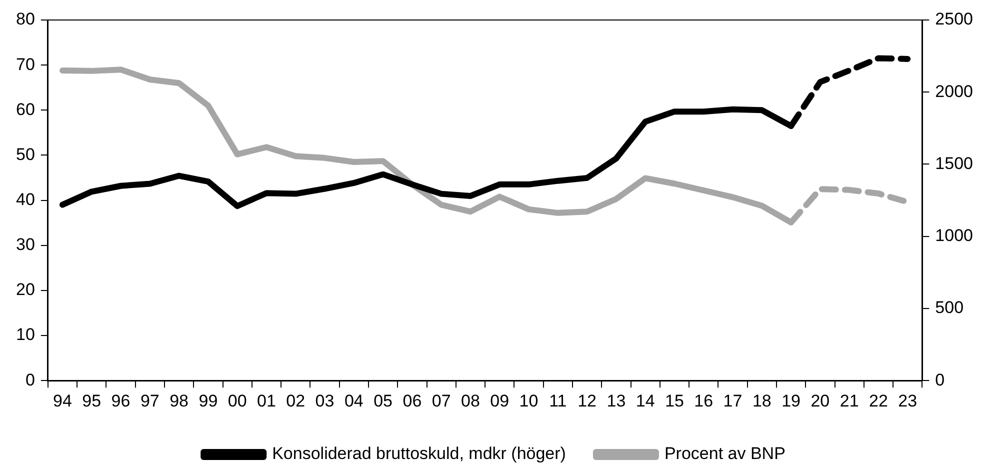 This screenshot has width=989, height=473. What do you see at coordinates (150, 400) in the screenshot?
I see `x-tick-label: 97` at bounding box center [150, 400].